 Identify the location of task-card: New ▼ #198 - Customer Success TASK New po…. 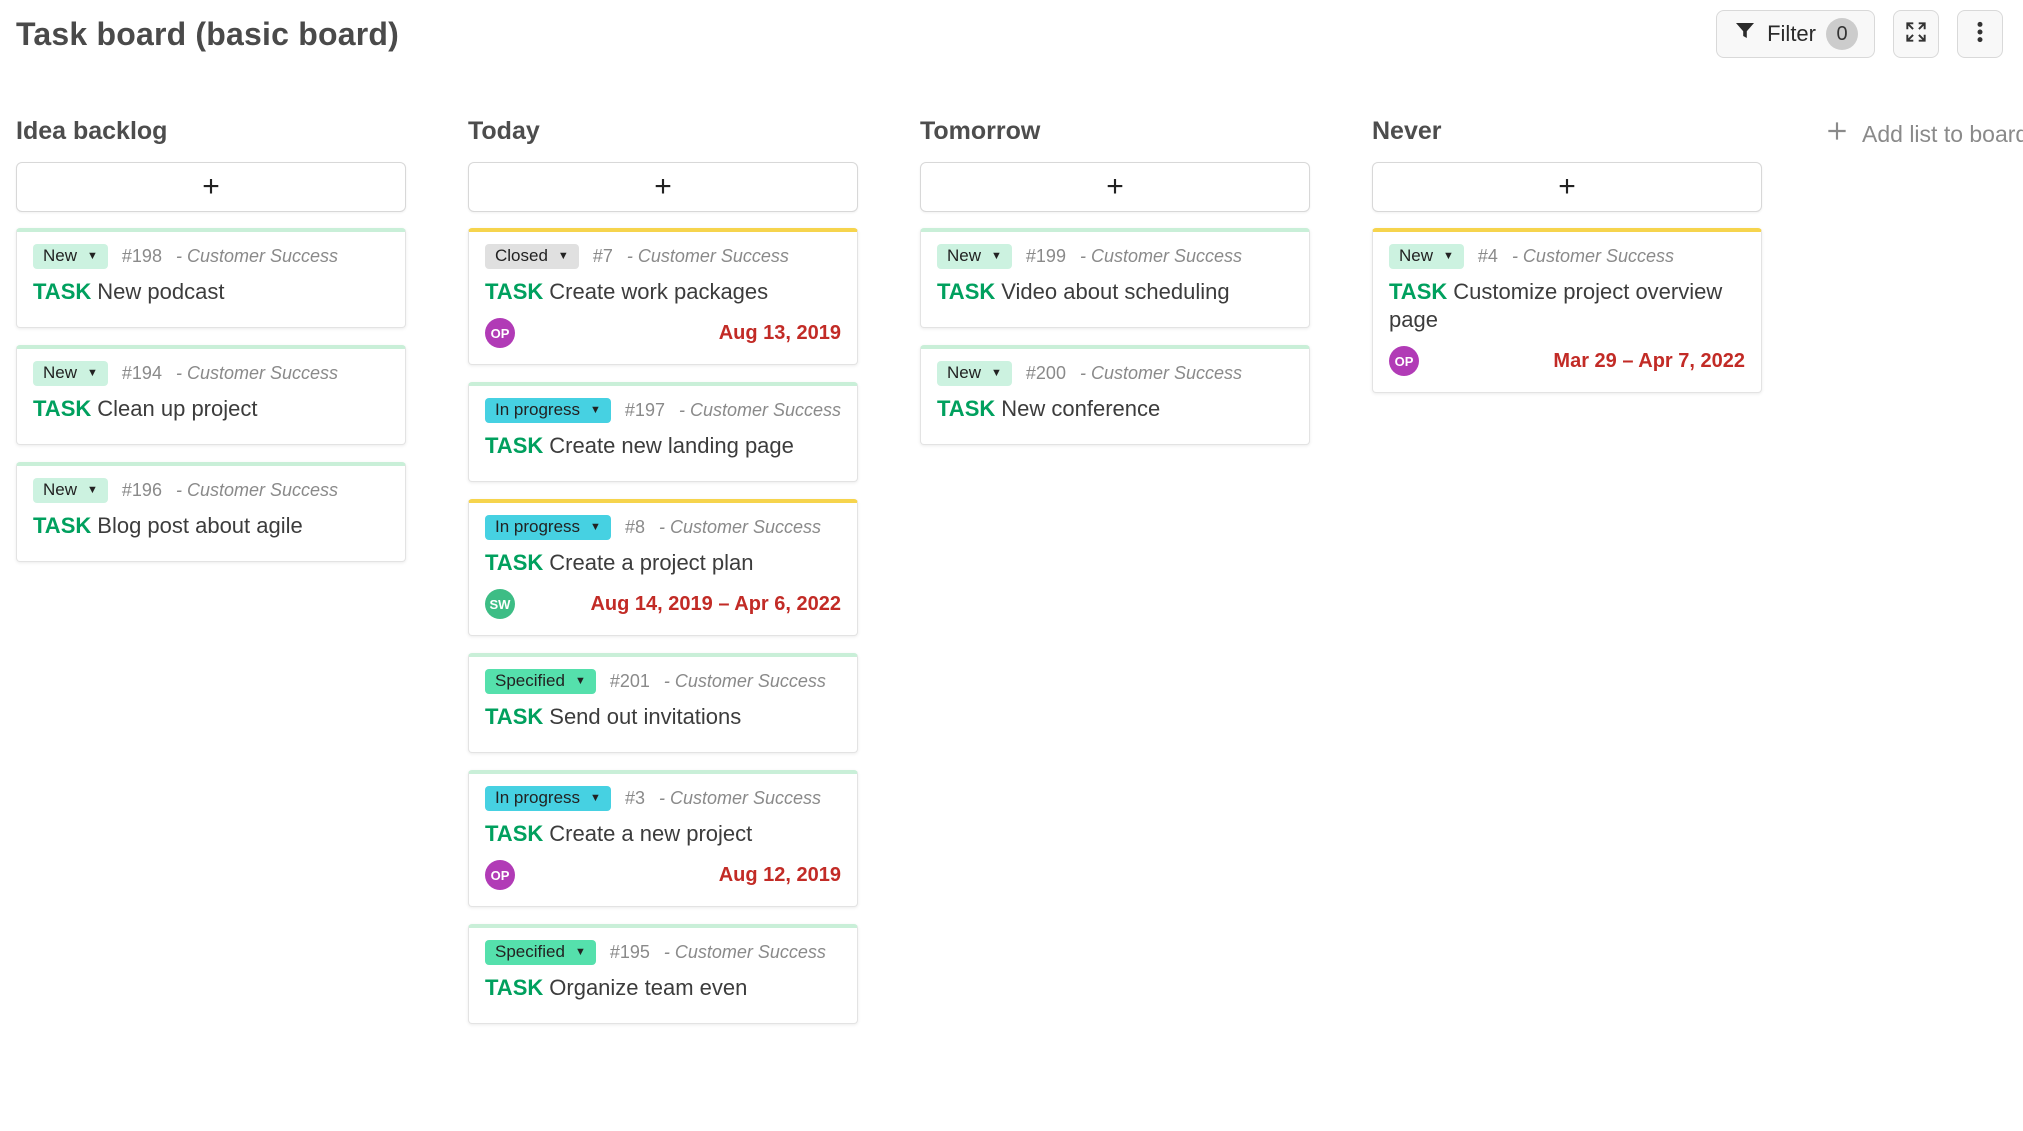
(211, 278).